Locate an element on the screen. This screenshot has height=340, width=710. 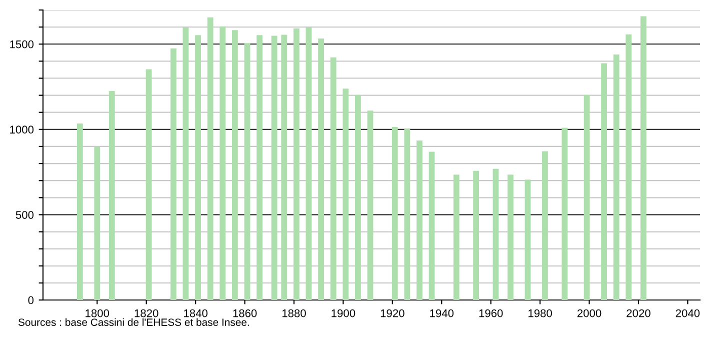
x-tick-label: 1840 is located at coordinates (196, 313).